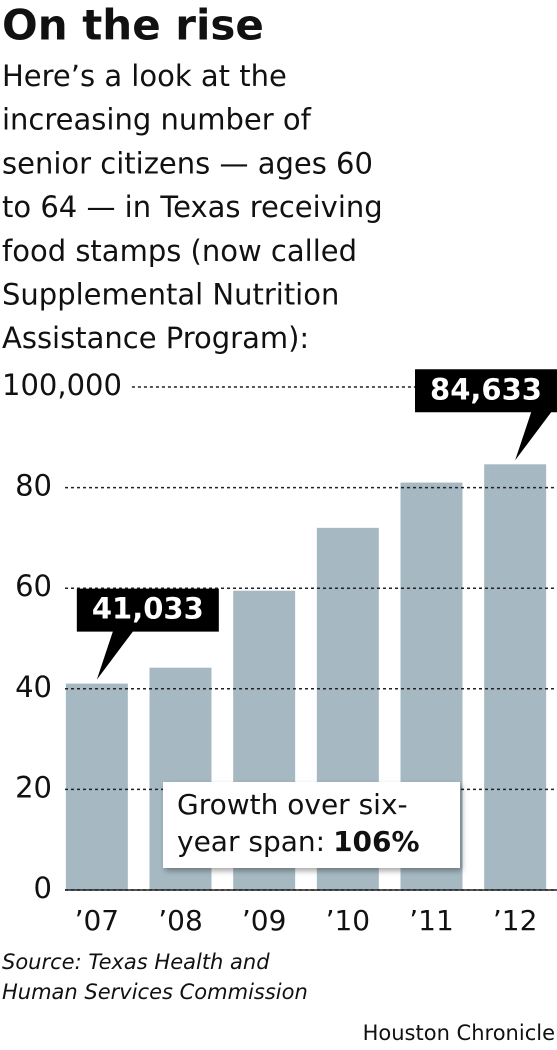 This screenshot has width=557, height=1050. What do you see at coordinates (180, 920) in the screenshot?
I see `x-tick-label: ’08` at bounding box center [180, 920].